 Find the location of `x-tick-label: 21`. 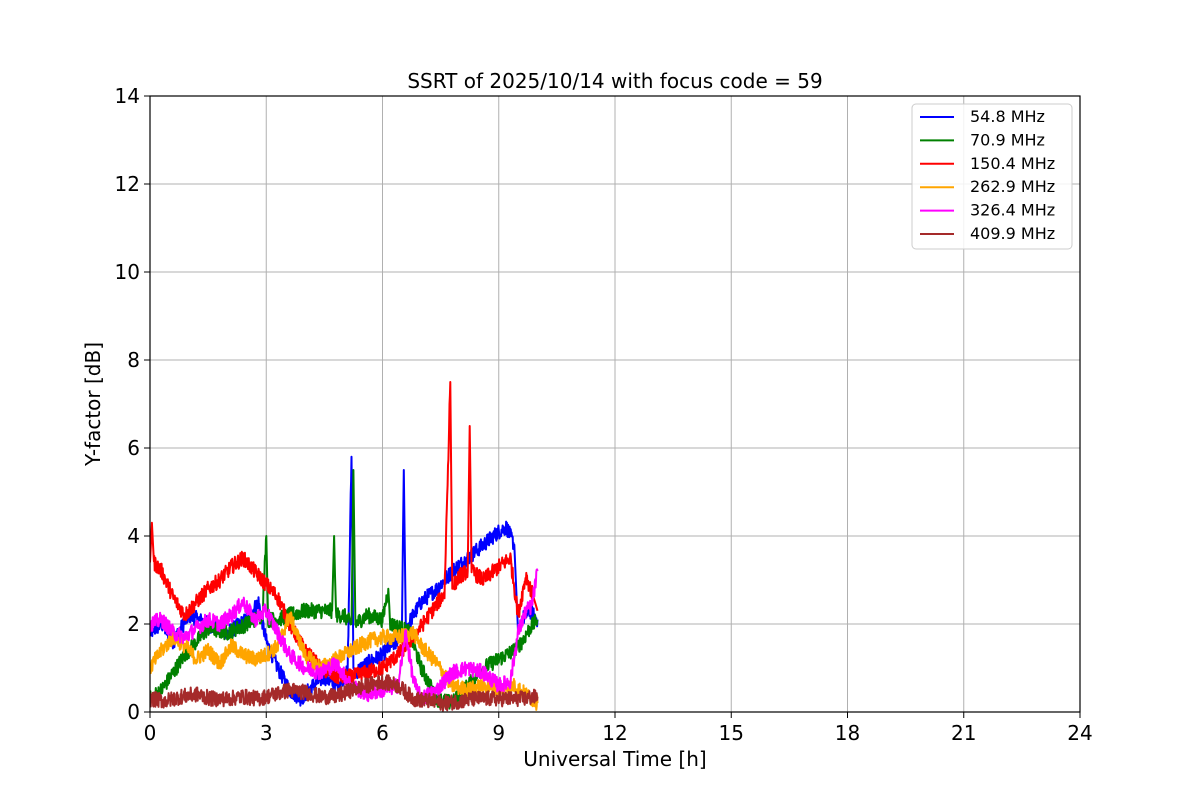

x-tick-label: 21 is located at coordinates (963, 733).